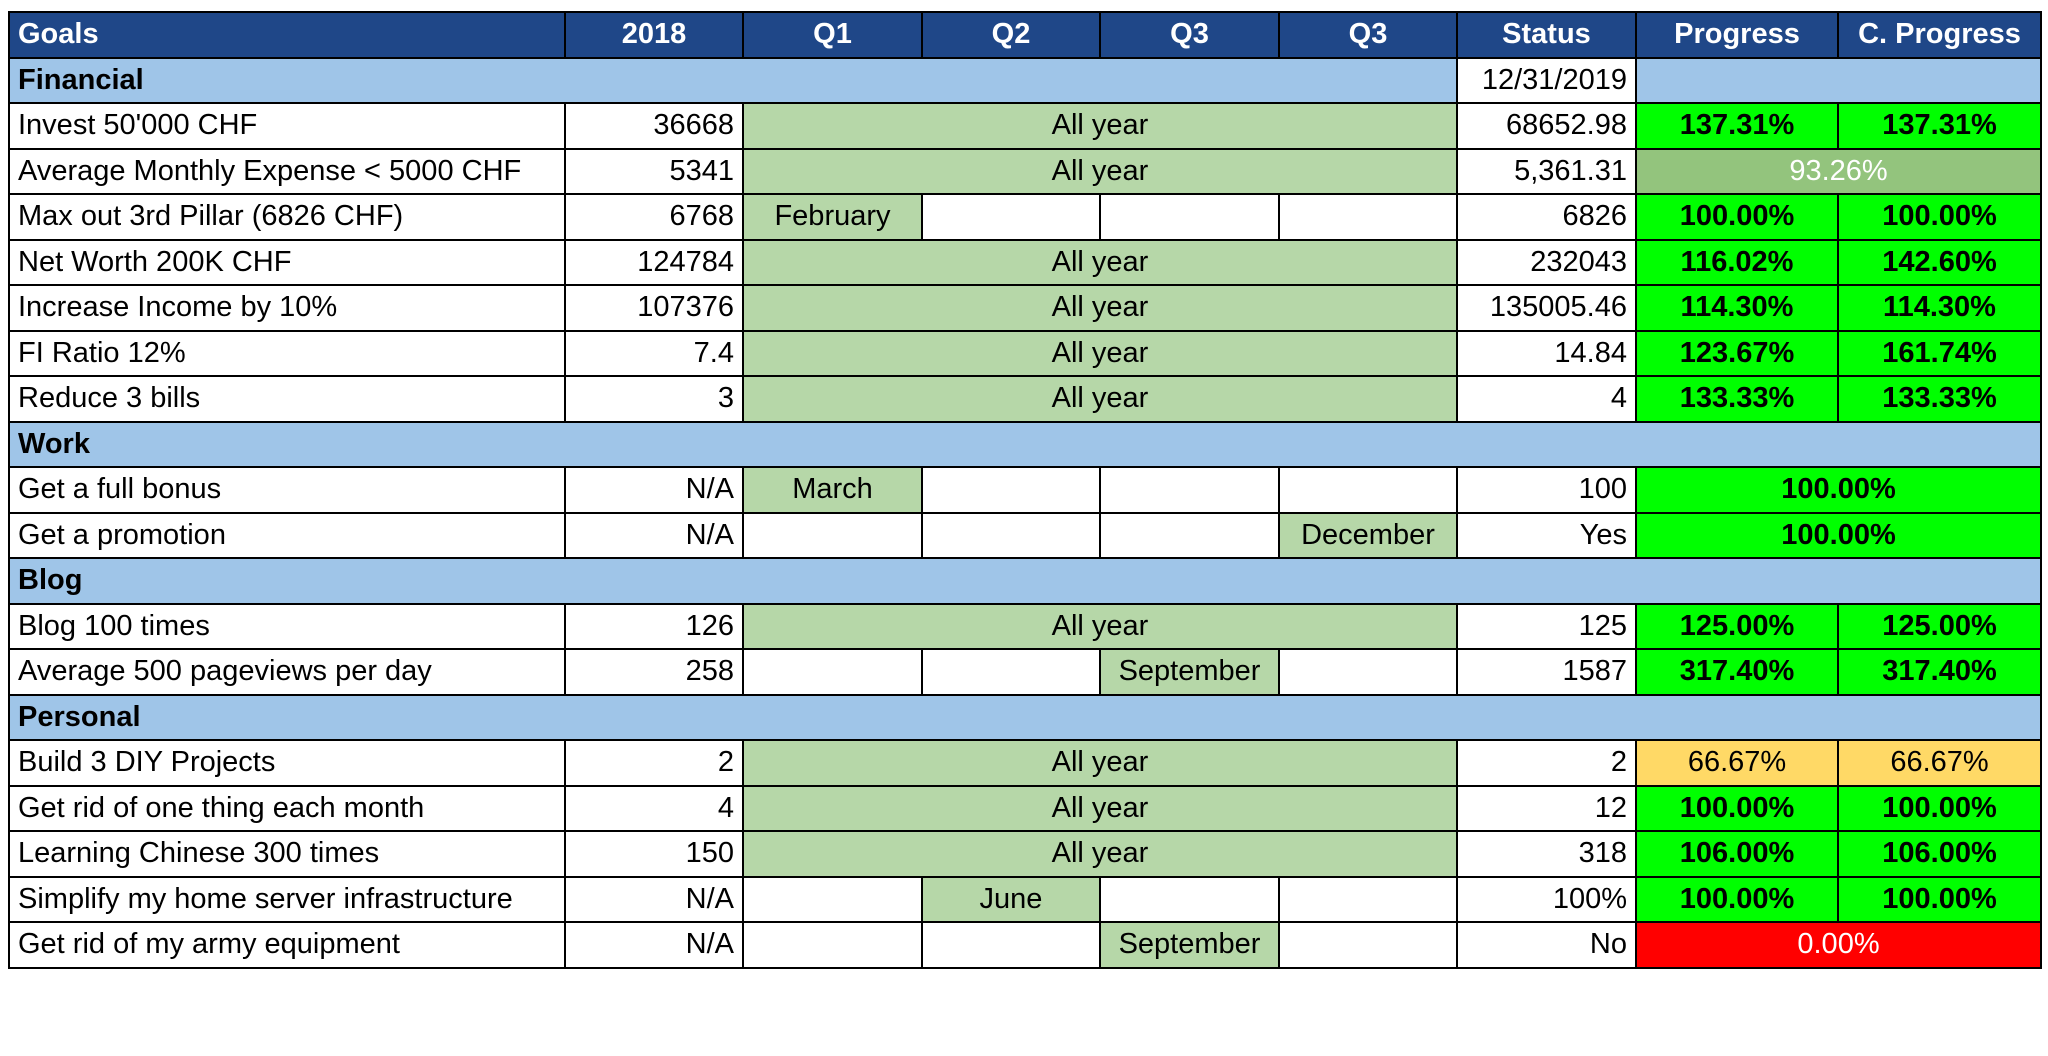 The width and height of the screenshot is (2048, 1056). I want to click on goal-cell: Average Monthly Expense < 5000 CHF, so click(287, 171).